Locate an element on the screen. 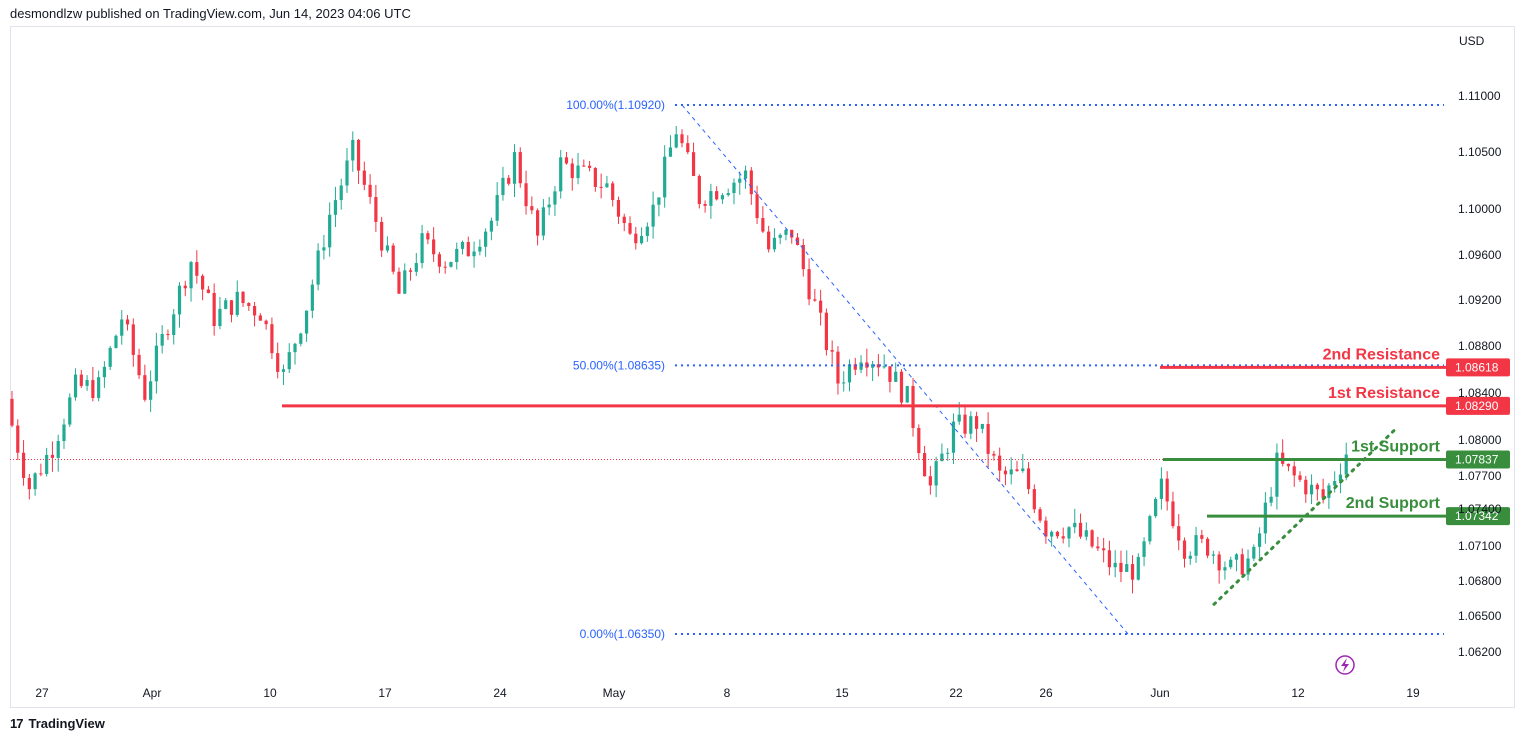  y-tick-label: 1.07100 is located at coordinates (1480, 546).